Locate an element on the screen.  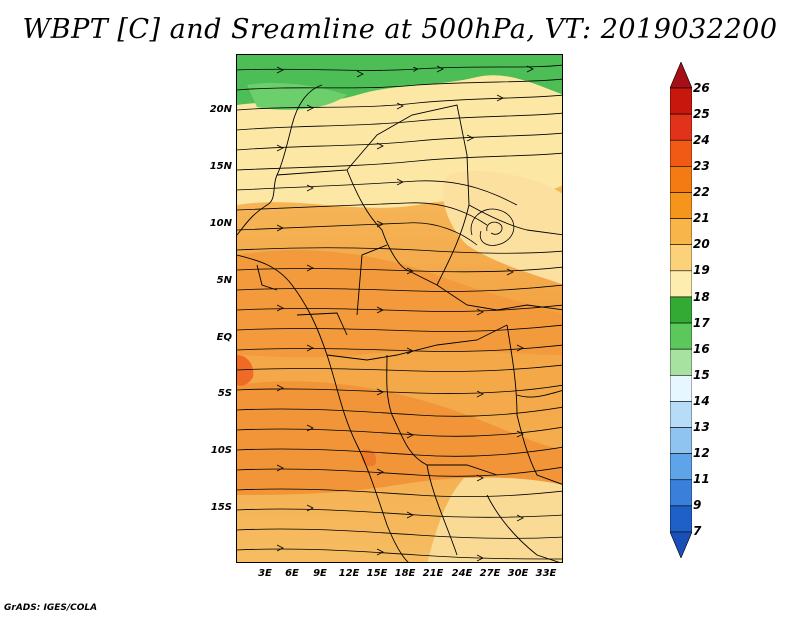
wbpt-zone-16-17-northwest is located at coordinates (297, 96).